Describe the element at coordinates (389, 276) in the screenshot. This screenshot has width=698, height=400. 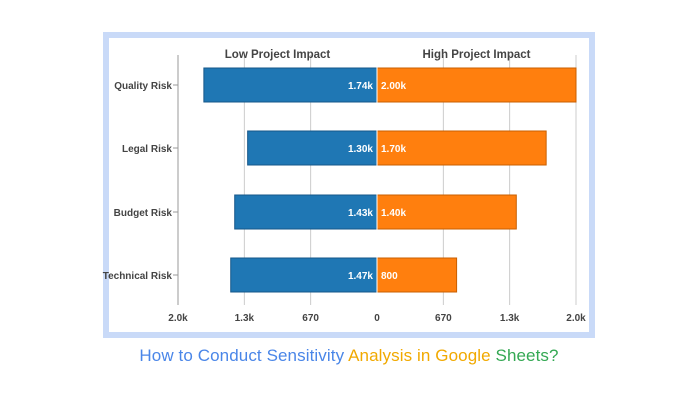
I see `bar-high-label: 800` at that location.